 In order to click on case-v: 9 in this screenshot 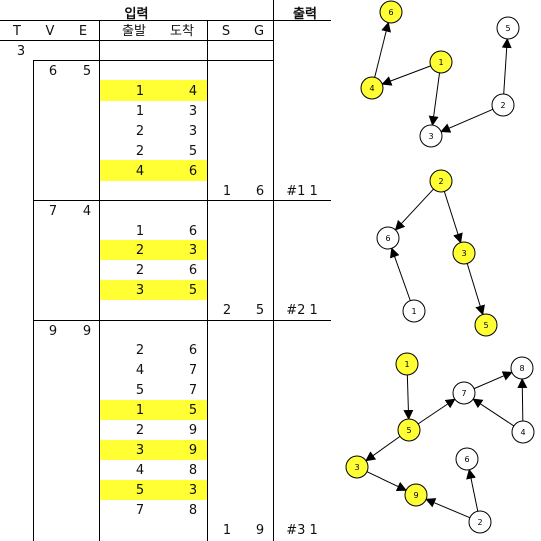, I will do `click(53, 331)`.